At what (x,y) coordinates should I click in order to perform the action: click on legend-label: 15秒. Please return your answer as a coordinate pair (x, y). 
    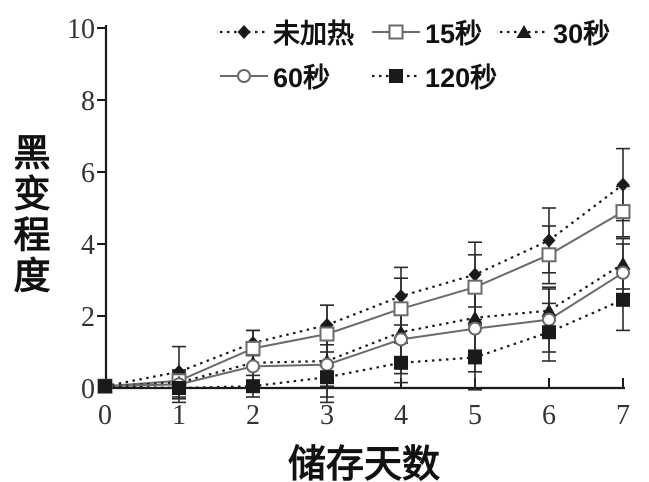
    Looking at the image, I should click on (454, 34).